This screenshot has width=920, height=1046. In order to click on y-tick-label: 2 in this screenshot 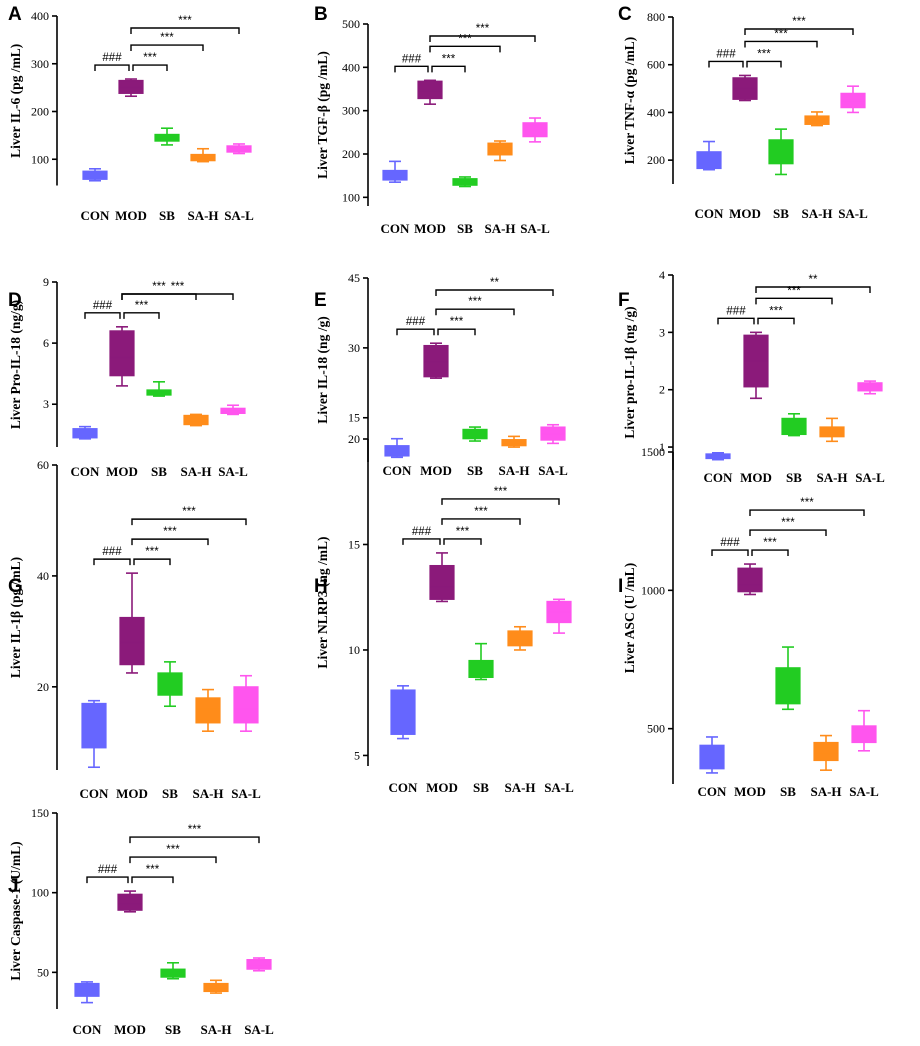, I will do `click(662, 390)`.